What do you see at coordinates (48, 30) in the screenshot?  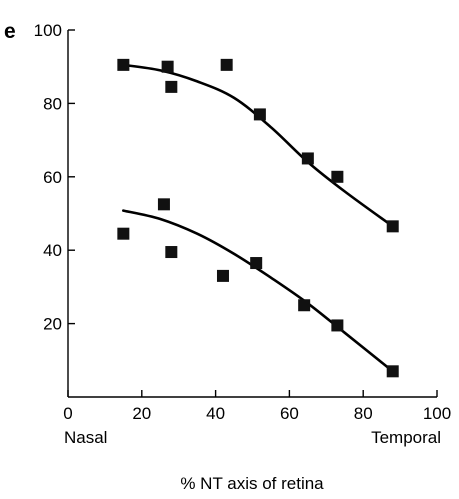 I see `y-tick-label: 100` at bounding box center [48, 30].